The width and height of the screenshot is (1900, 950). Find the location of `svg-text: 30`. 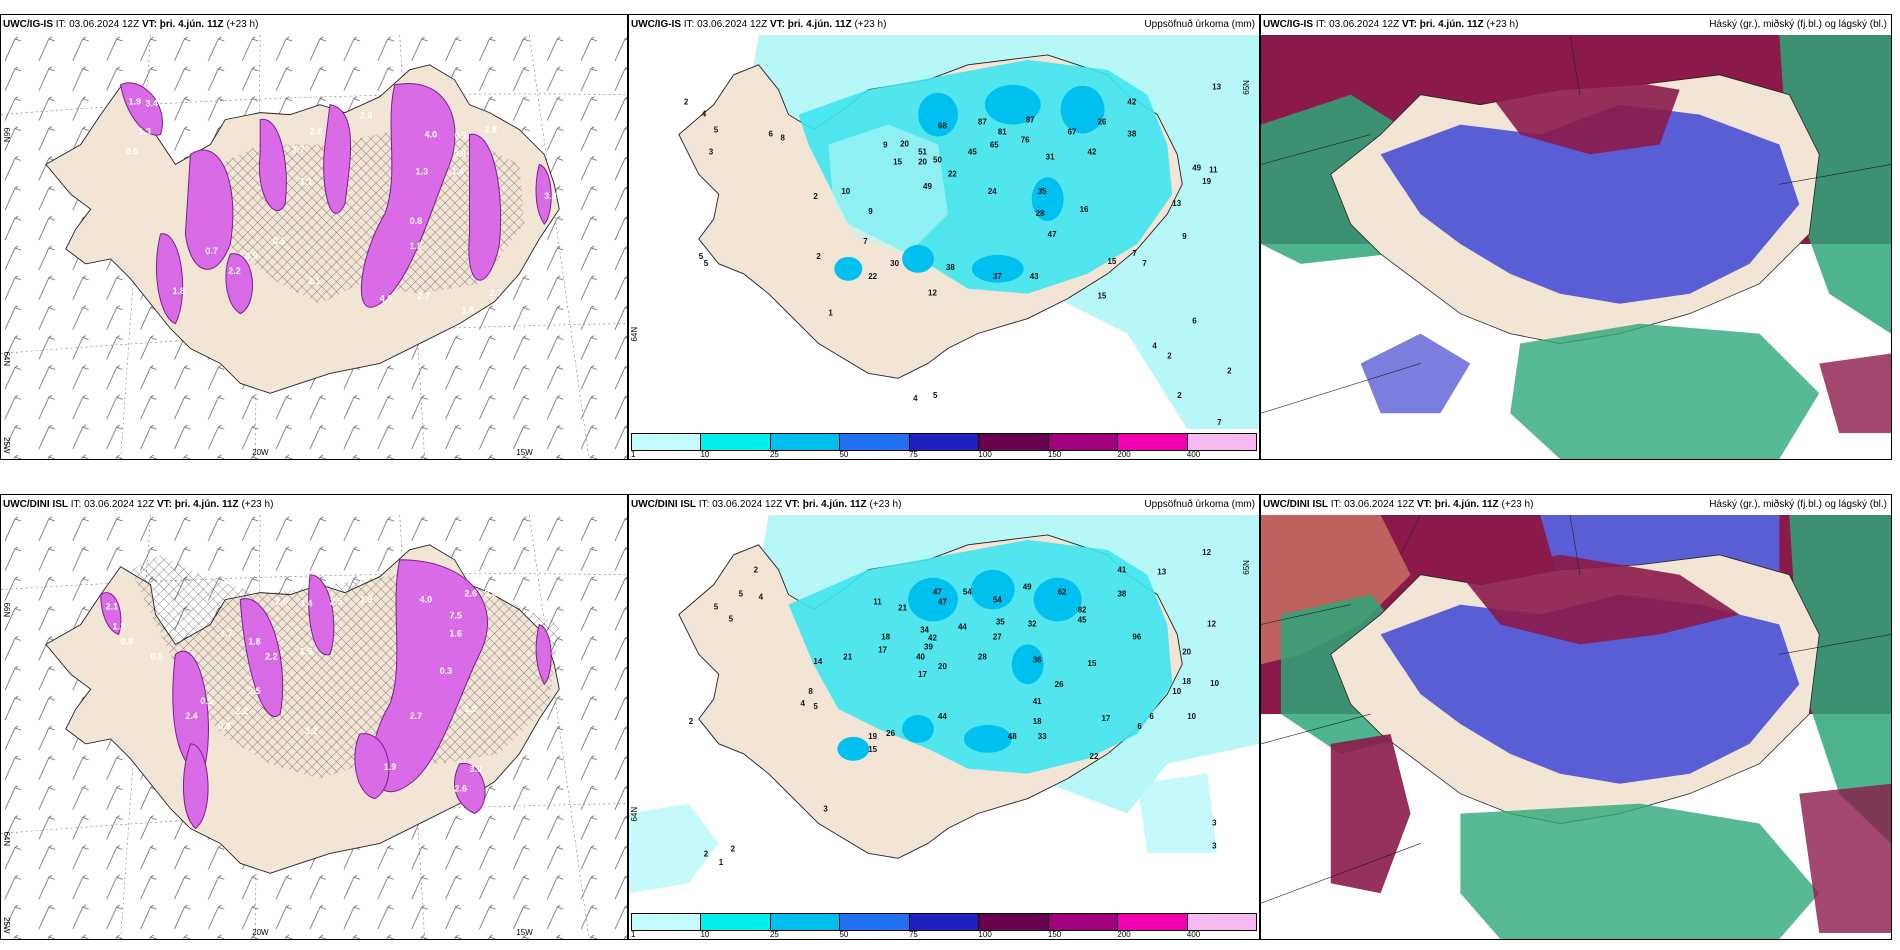

svg-text: 30 is located at coordinates (894, 263).